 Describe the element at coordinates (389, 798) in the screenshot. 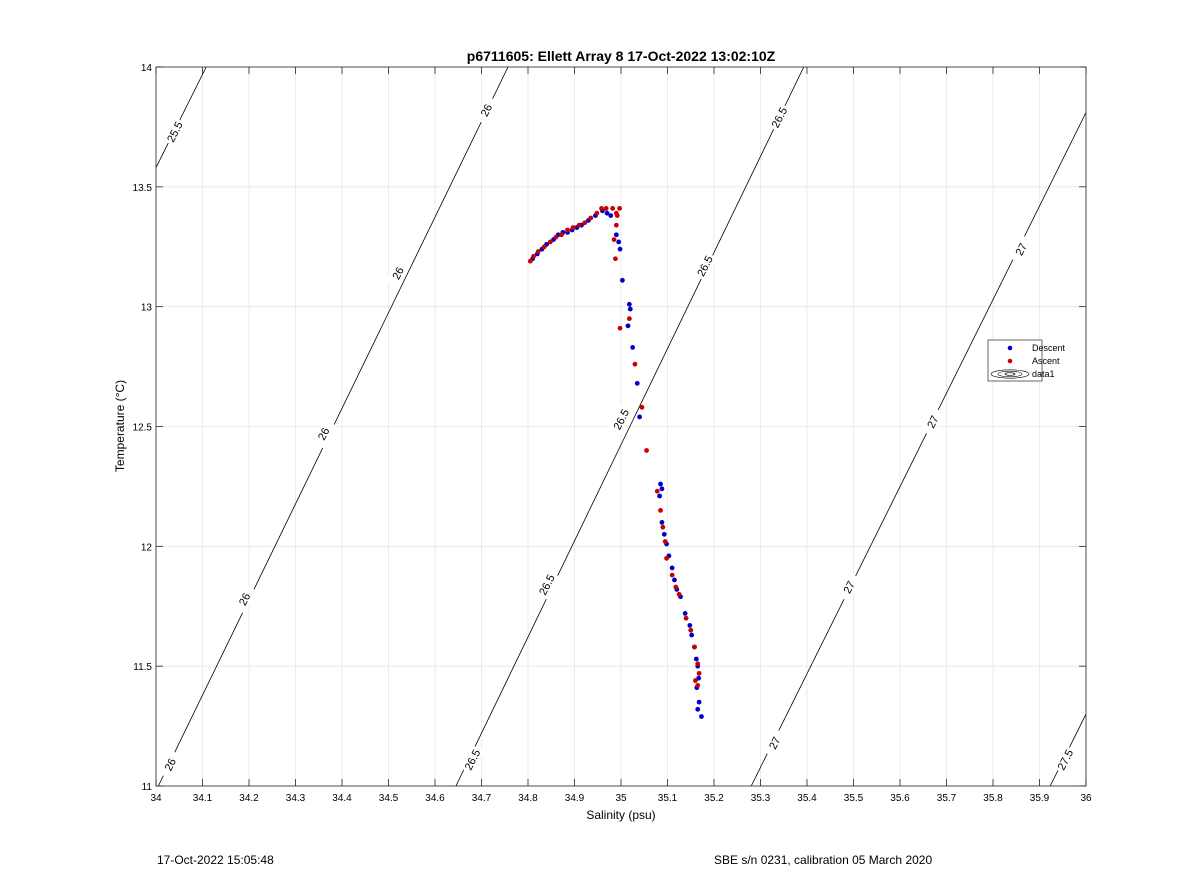

I see `x-tick-label: 34.5` at that location.